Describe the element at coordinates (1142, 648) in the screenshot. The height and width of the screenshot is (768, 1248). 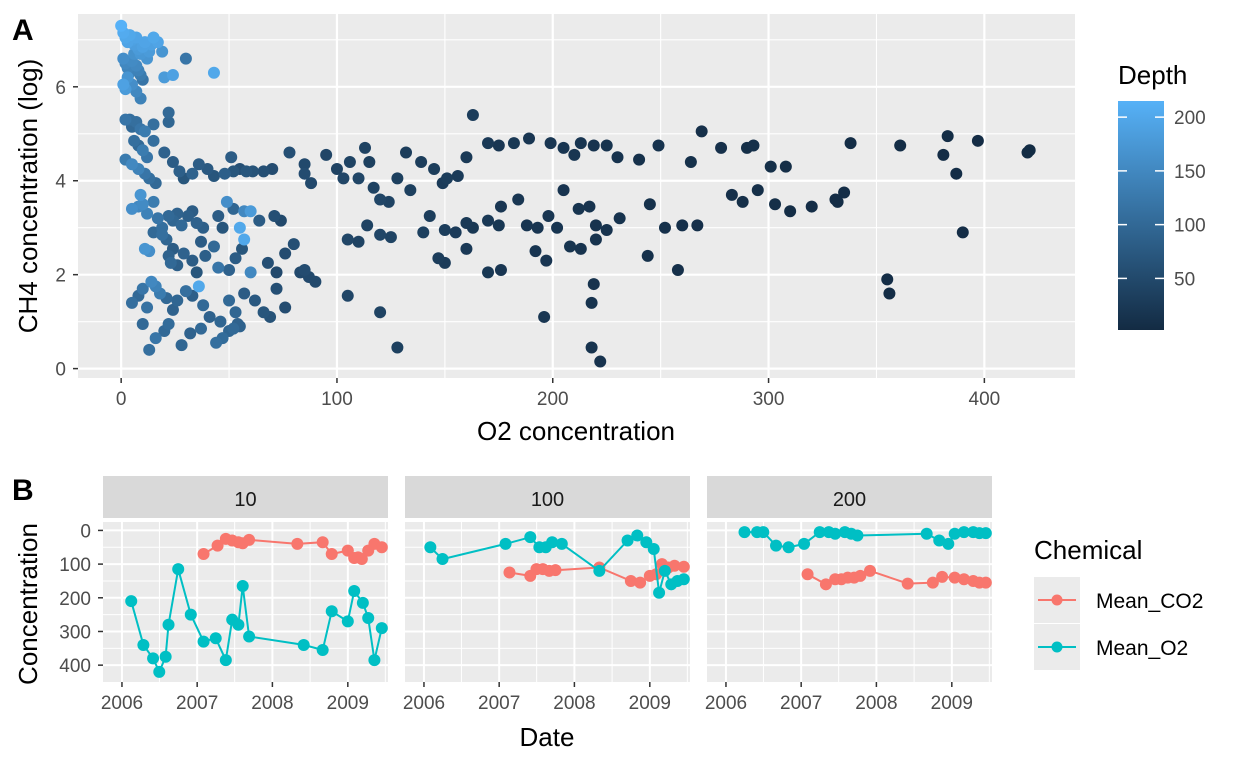
I see `legend-label-o2: Mean_O2` at that location.